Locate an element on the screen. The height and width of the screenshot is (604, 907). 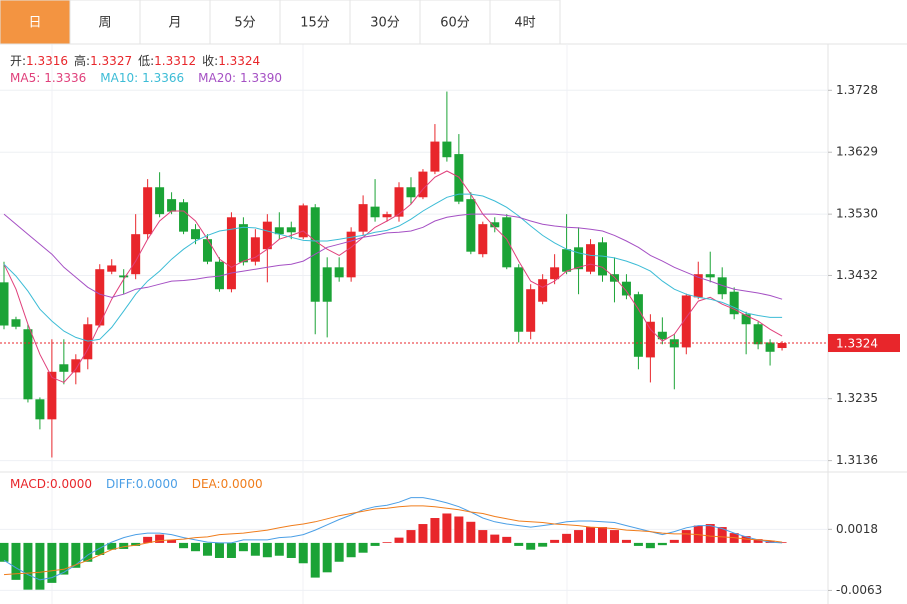
tab-label: 日 is located at coordinates (34, 23).